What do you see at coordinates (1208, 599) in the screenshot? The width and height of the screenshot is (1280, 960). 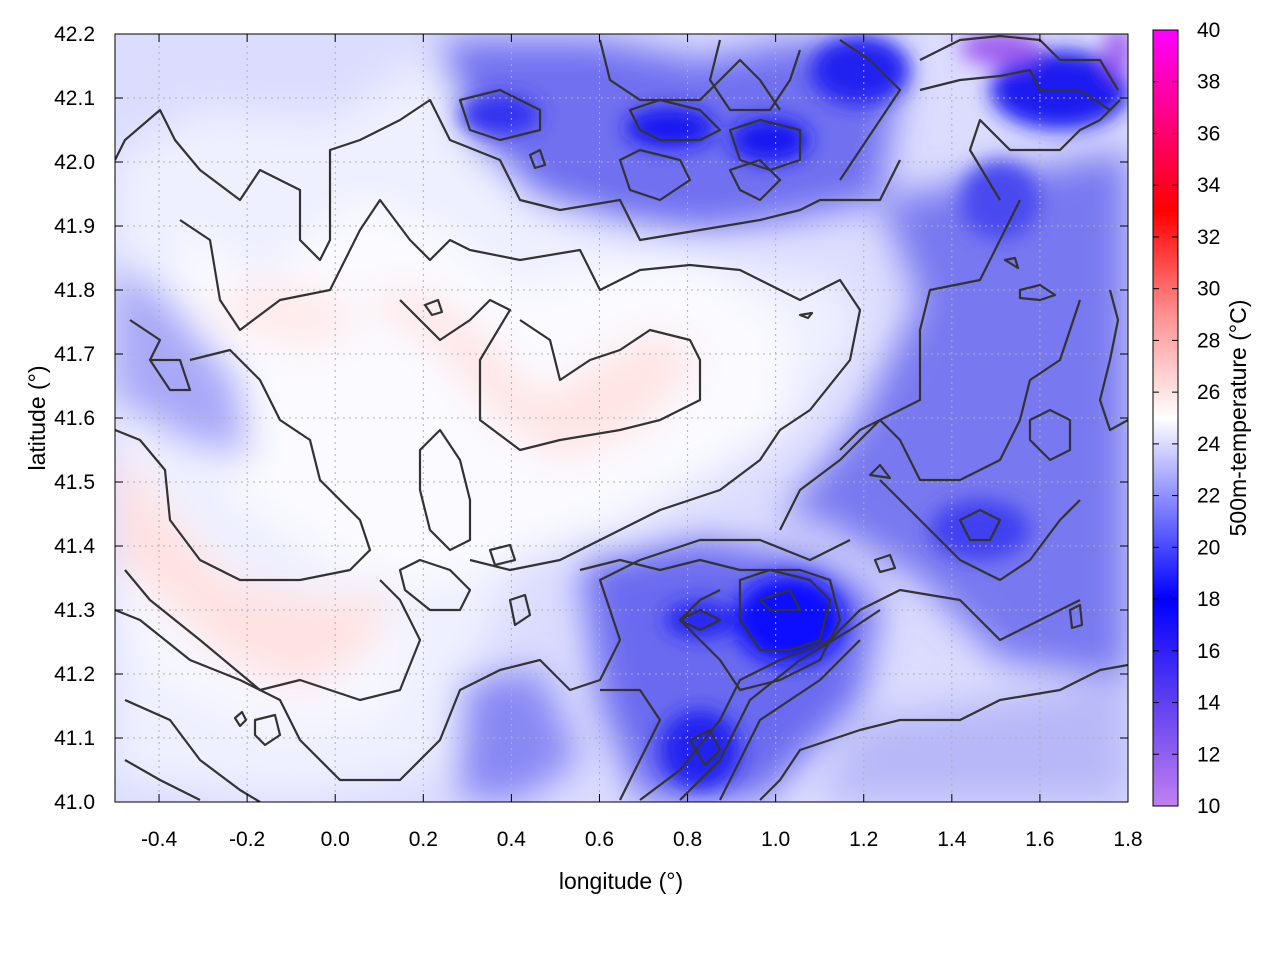 I see `colorbar-tick-label: 18` at bounding box center [1208, 599].